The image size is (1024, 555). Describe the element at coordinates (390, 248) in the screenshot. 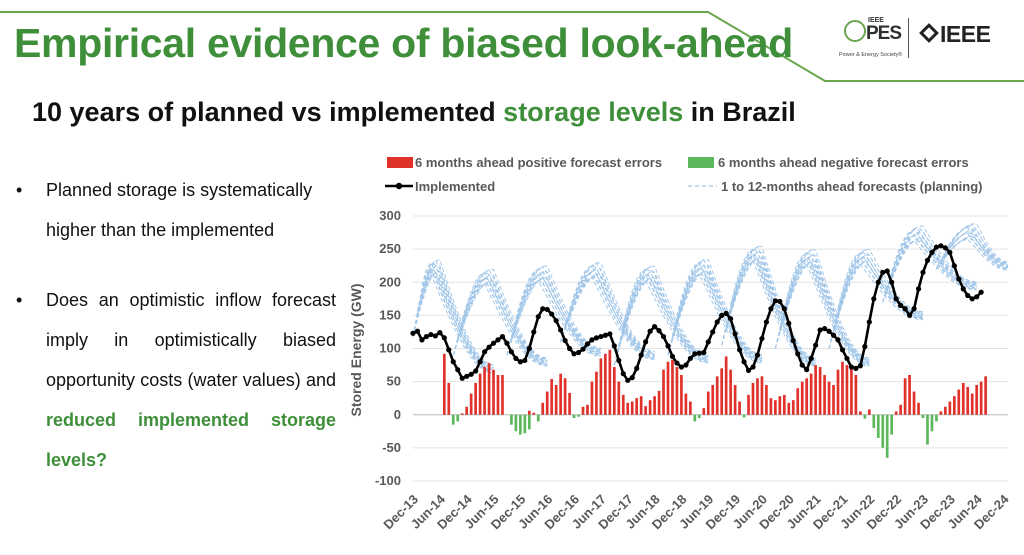

I see `y-tick-label: 250` at that location.